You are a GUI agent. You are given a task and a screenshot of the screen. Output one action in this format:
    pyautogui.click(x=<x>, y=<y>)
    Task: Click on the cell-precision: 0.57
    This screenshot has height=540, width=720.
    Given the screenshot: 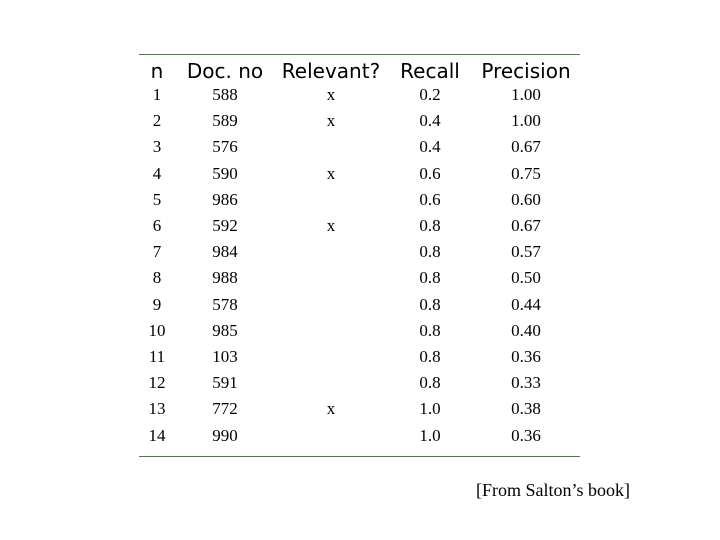 What is the action you would take?
    pyautogui.click(x=526, y=252)
    